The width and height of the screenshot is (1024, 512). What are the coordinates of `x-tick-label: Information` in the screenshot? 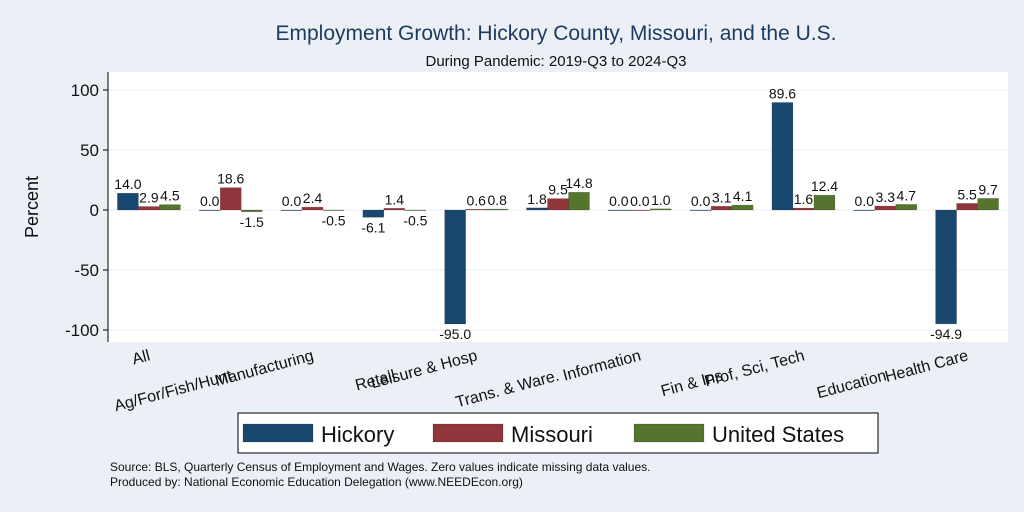 It's located at (602, 365).